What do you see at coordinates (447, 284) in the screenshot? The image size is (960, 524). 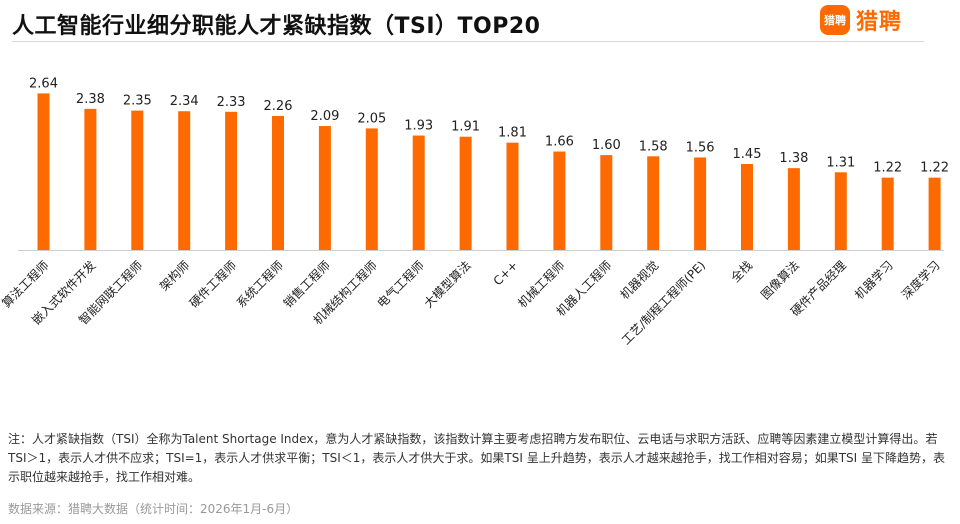 I see `category-label: 大模型算法` at bounding box center [447, 284].